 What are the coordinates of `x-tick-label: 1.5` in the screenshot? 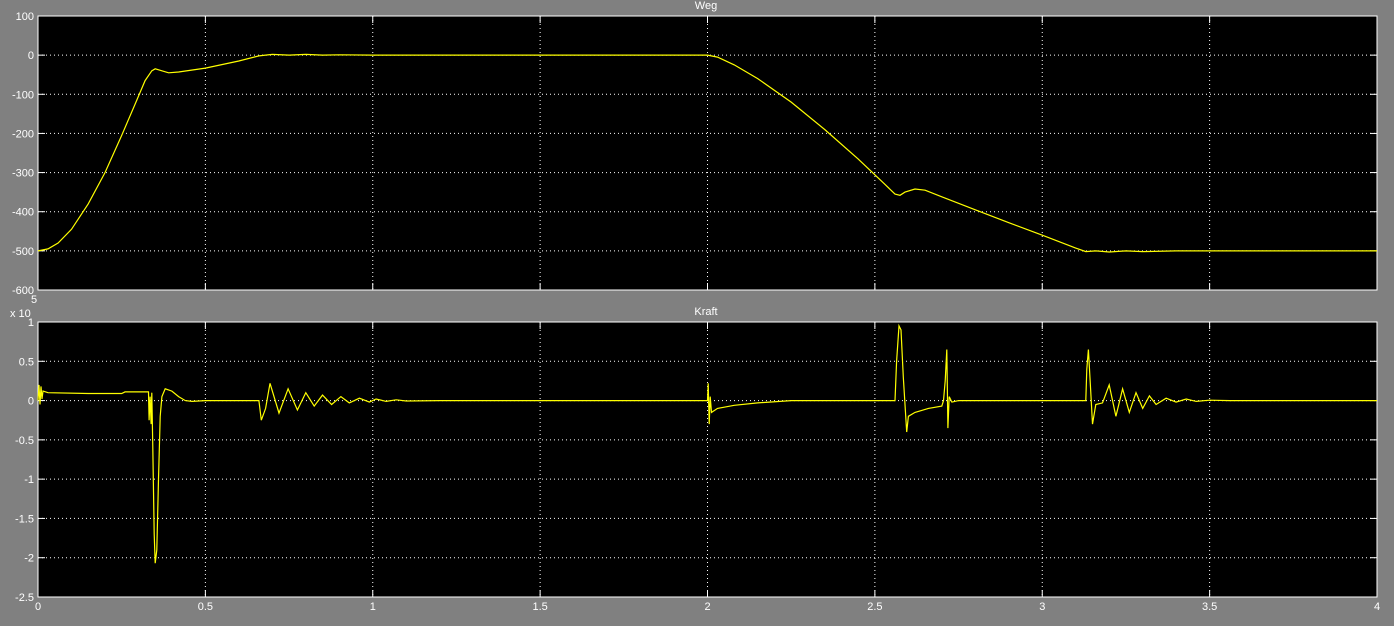 It's located at (539, 607).